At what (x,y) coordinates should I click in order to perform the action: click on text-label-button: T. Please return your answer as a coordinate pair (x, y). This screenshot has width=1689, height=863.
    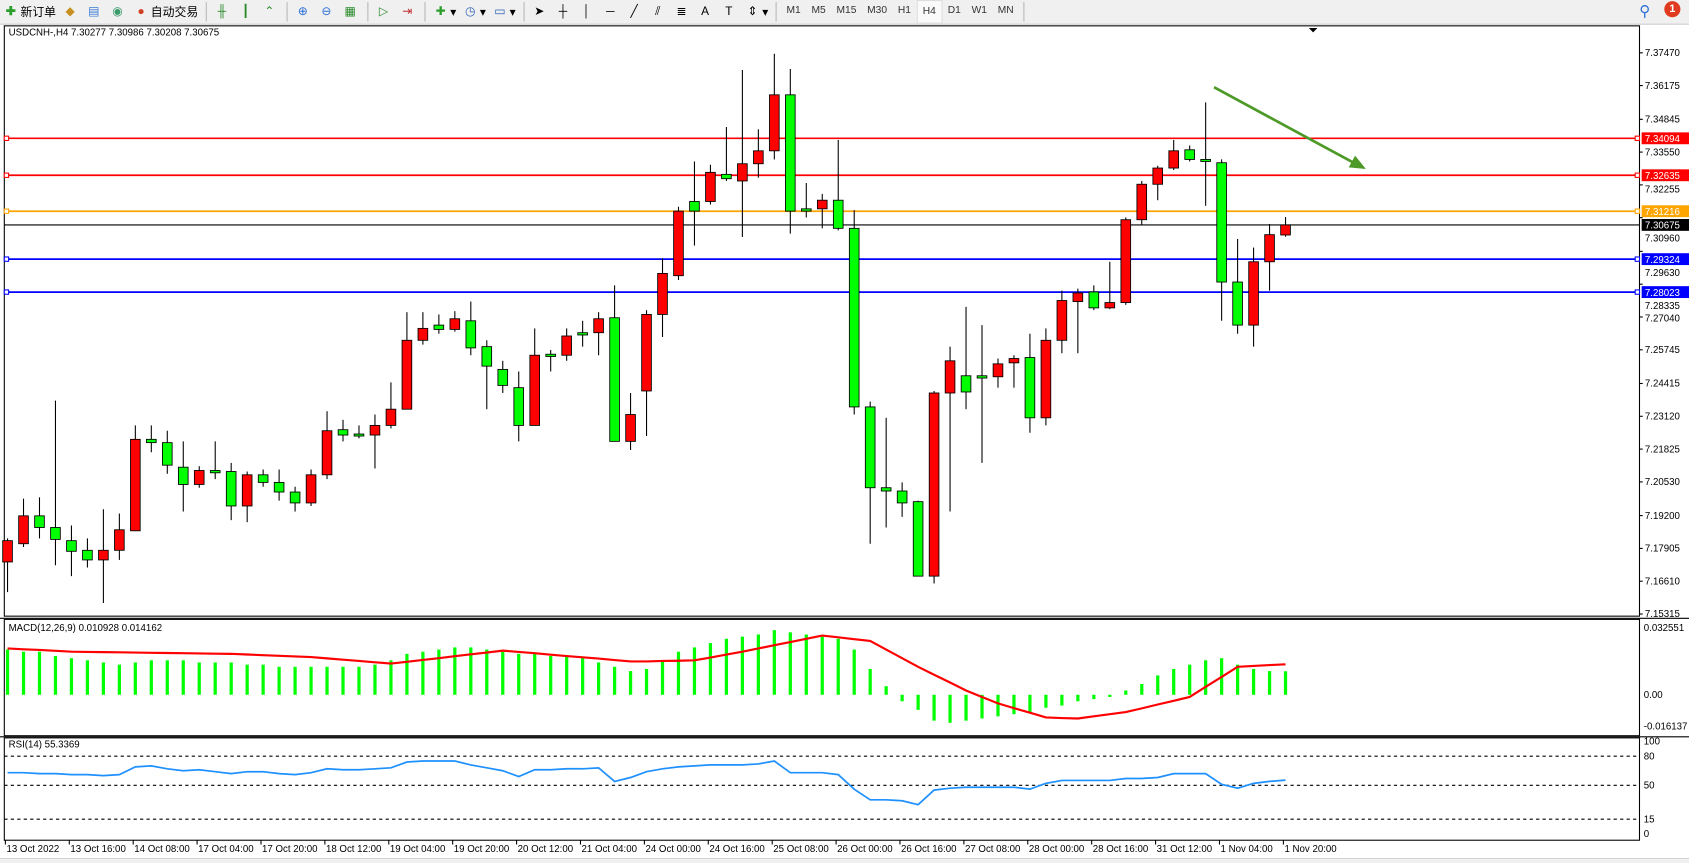
    Looking at the image, I should click on (730, 12).